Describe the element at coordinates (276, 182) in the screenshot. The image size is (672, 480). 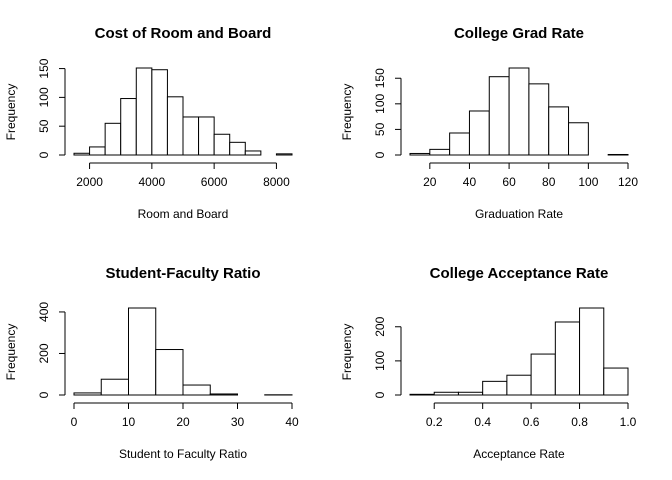
I see `x-tick-label: 8000` at that location.